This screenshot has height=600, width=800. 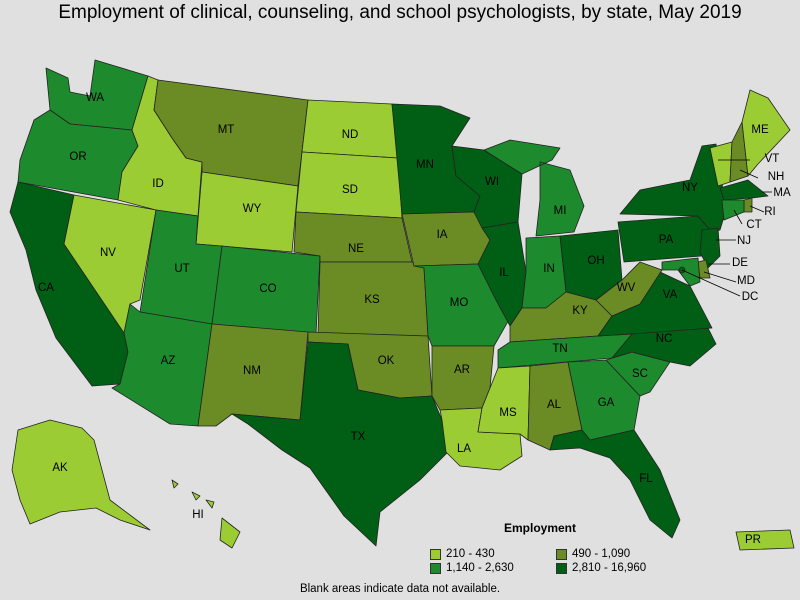 What do you see at coordinates (464, 449) in the screenshot?
I see `state-label-LA: LA` at bounding box center [464, 449].